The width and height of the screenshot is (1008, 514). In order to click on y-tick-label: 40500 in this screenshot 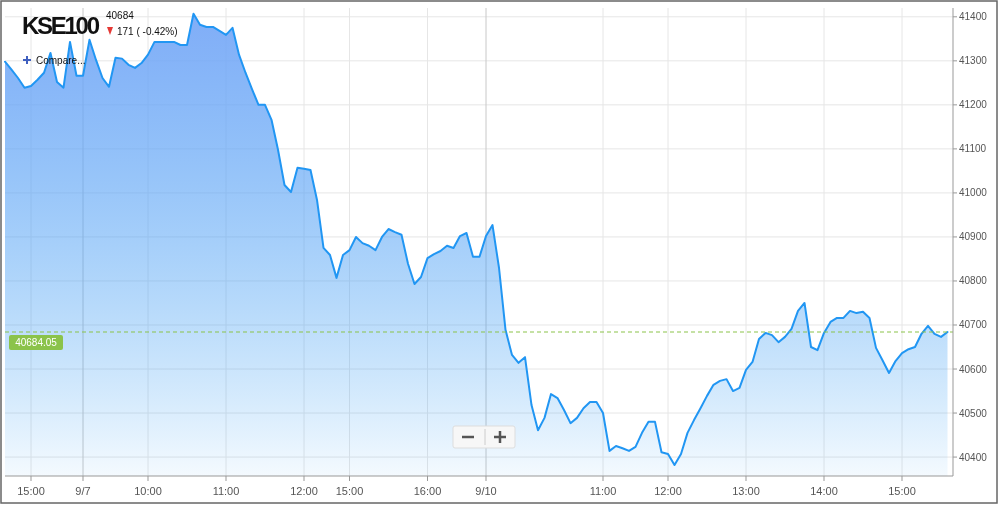, I will do `click(973, 413)`.